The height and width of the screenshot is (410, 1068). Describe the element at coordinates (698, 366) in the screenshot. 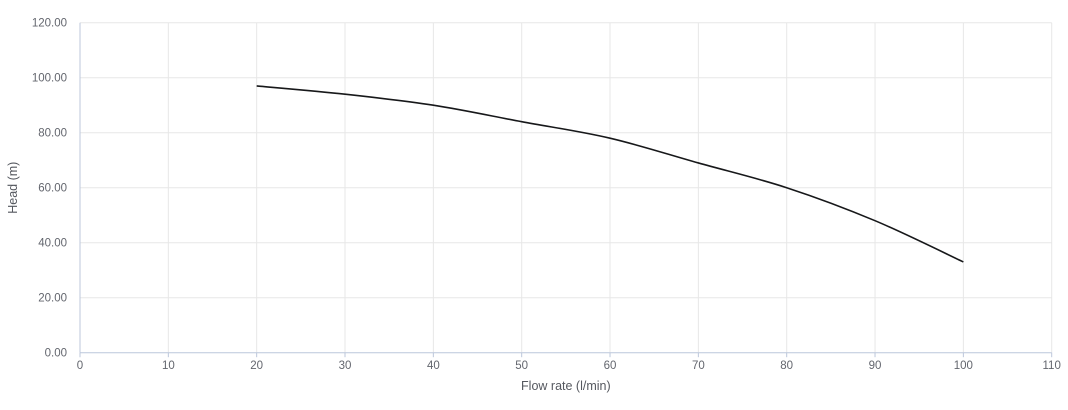

I see `x-tick-label: 70` at that location.